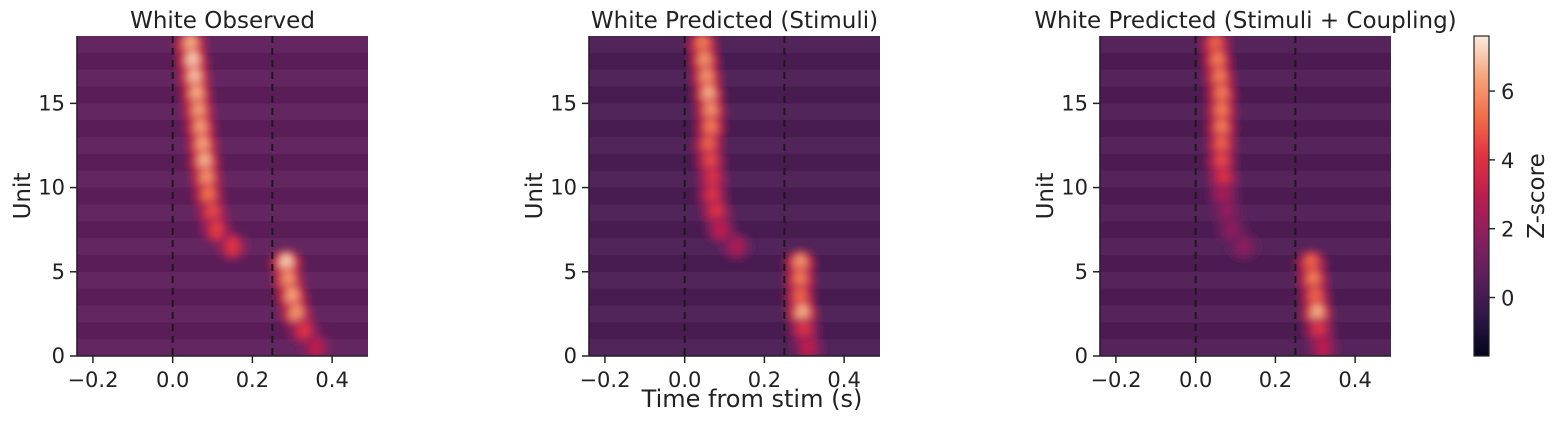 The image size is (1552, 422). What do you see at coordinates (1507, 230) in the screenshot?
I see `colorbar-tick-label: 2` at bounding box center [1507, 230].